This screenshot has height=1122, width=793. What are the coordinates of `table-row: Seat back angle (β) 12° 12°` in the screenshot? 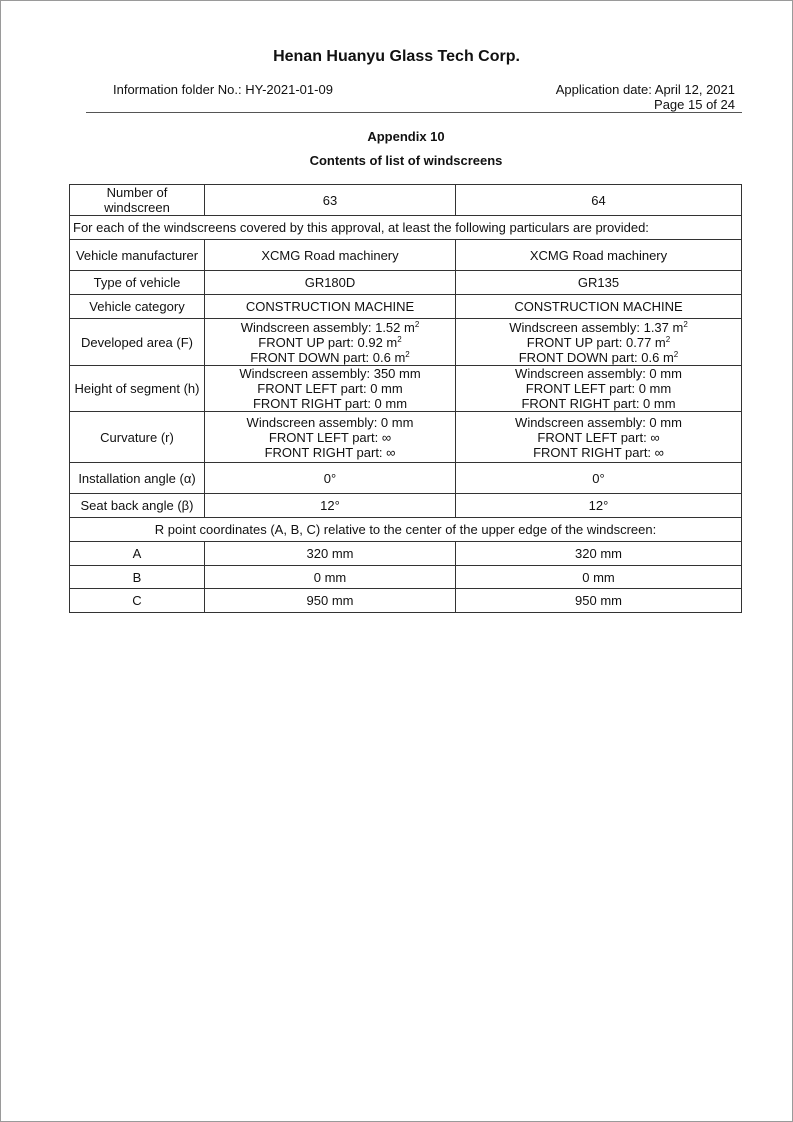 It's located at (405, 505).